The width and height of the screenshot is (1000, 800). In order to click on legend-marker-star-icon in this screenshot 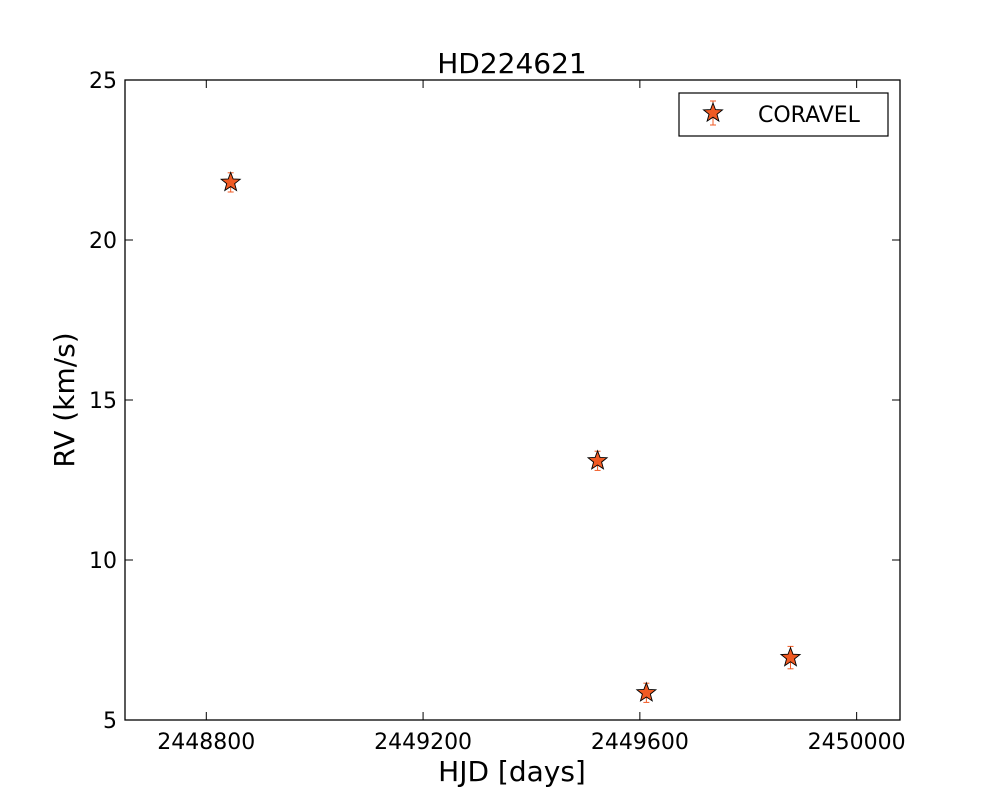, I will do `click(713, 113)`.